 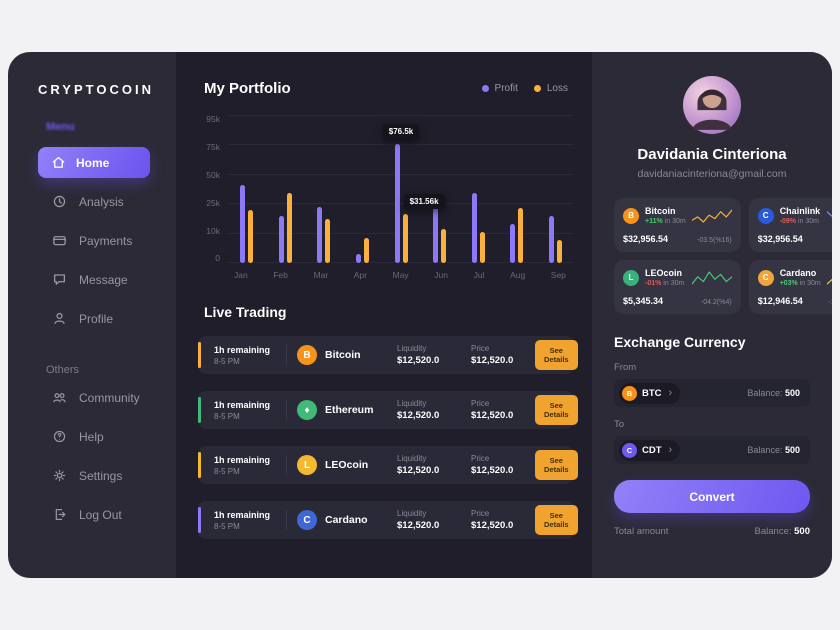 What do you see at coordinates (712, 496) in the screenshot?
I see `convert-button: Convert` at bounding box center [712, 496].